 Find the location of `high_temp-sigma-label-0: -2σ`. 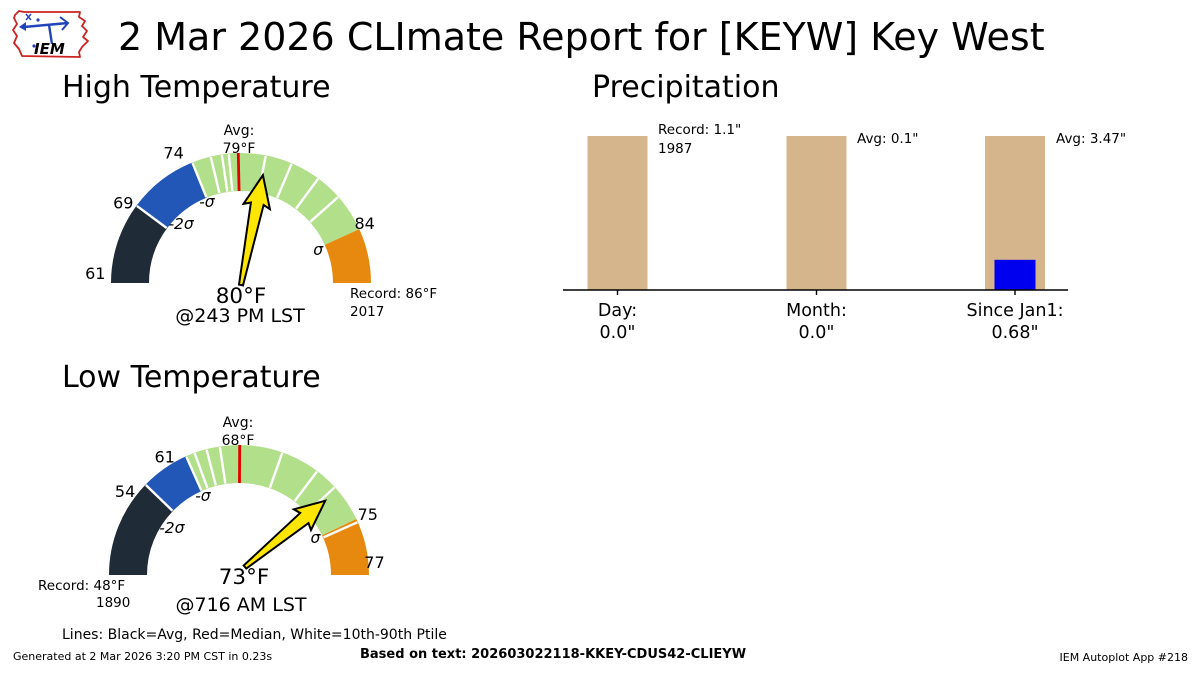

high_temp-sigma-label-0: -2σ is located at coordinates (181, 224).